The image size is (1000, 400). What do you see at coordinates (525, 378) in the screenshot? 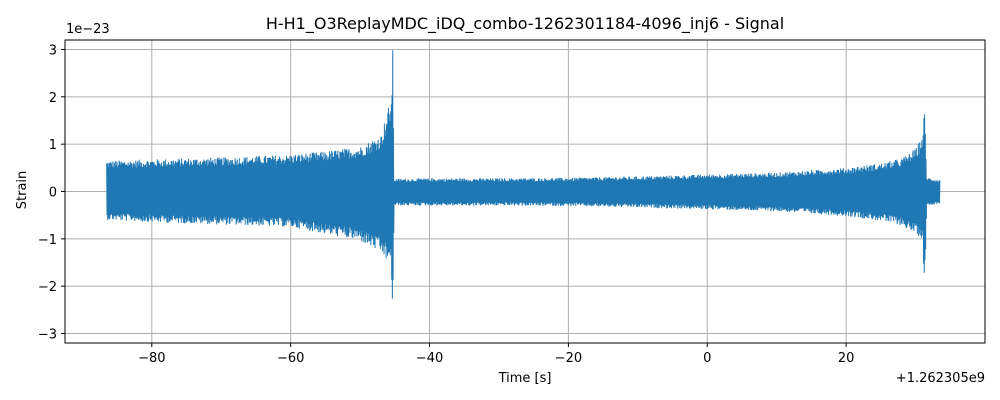
I see `x-axis-label: Time [s]` at bounding box center [525, 378].